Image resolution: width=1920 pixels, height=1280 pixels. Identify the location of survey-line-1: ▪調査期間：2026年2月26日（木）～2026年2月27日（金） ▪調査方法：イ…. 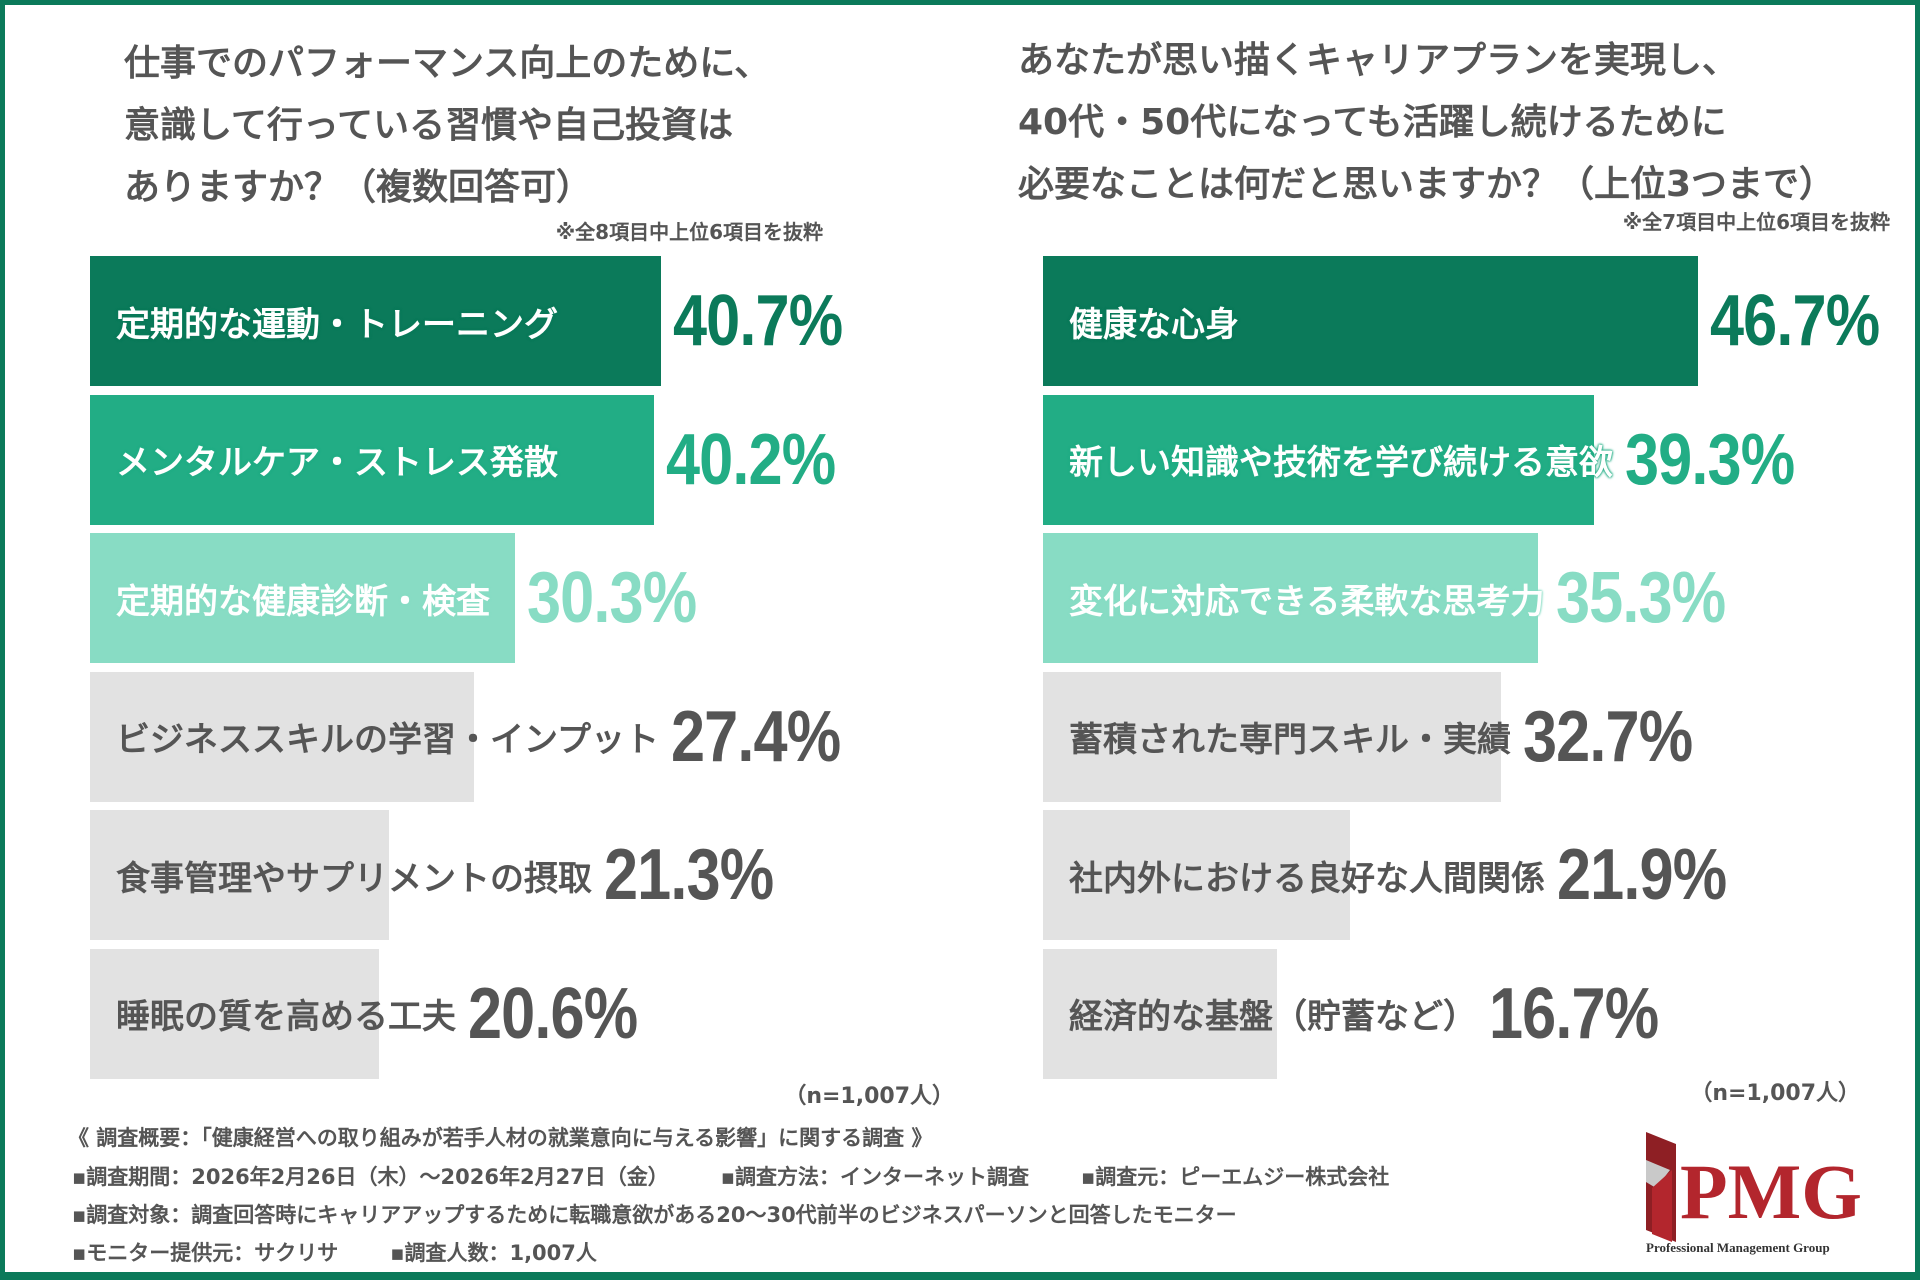
(756, 1176).